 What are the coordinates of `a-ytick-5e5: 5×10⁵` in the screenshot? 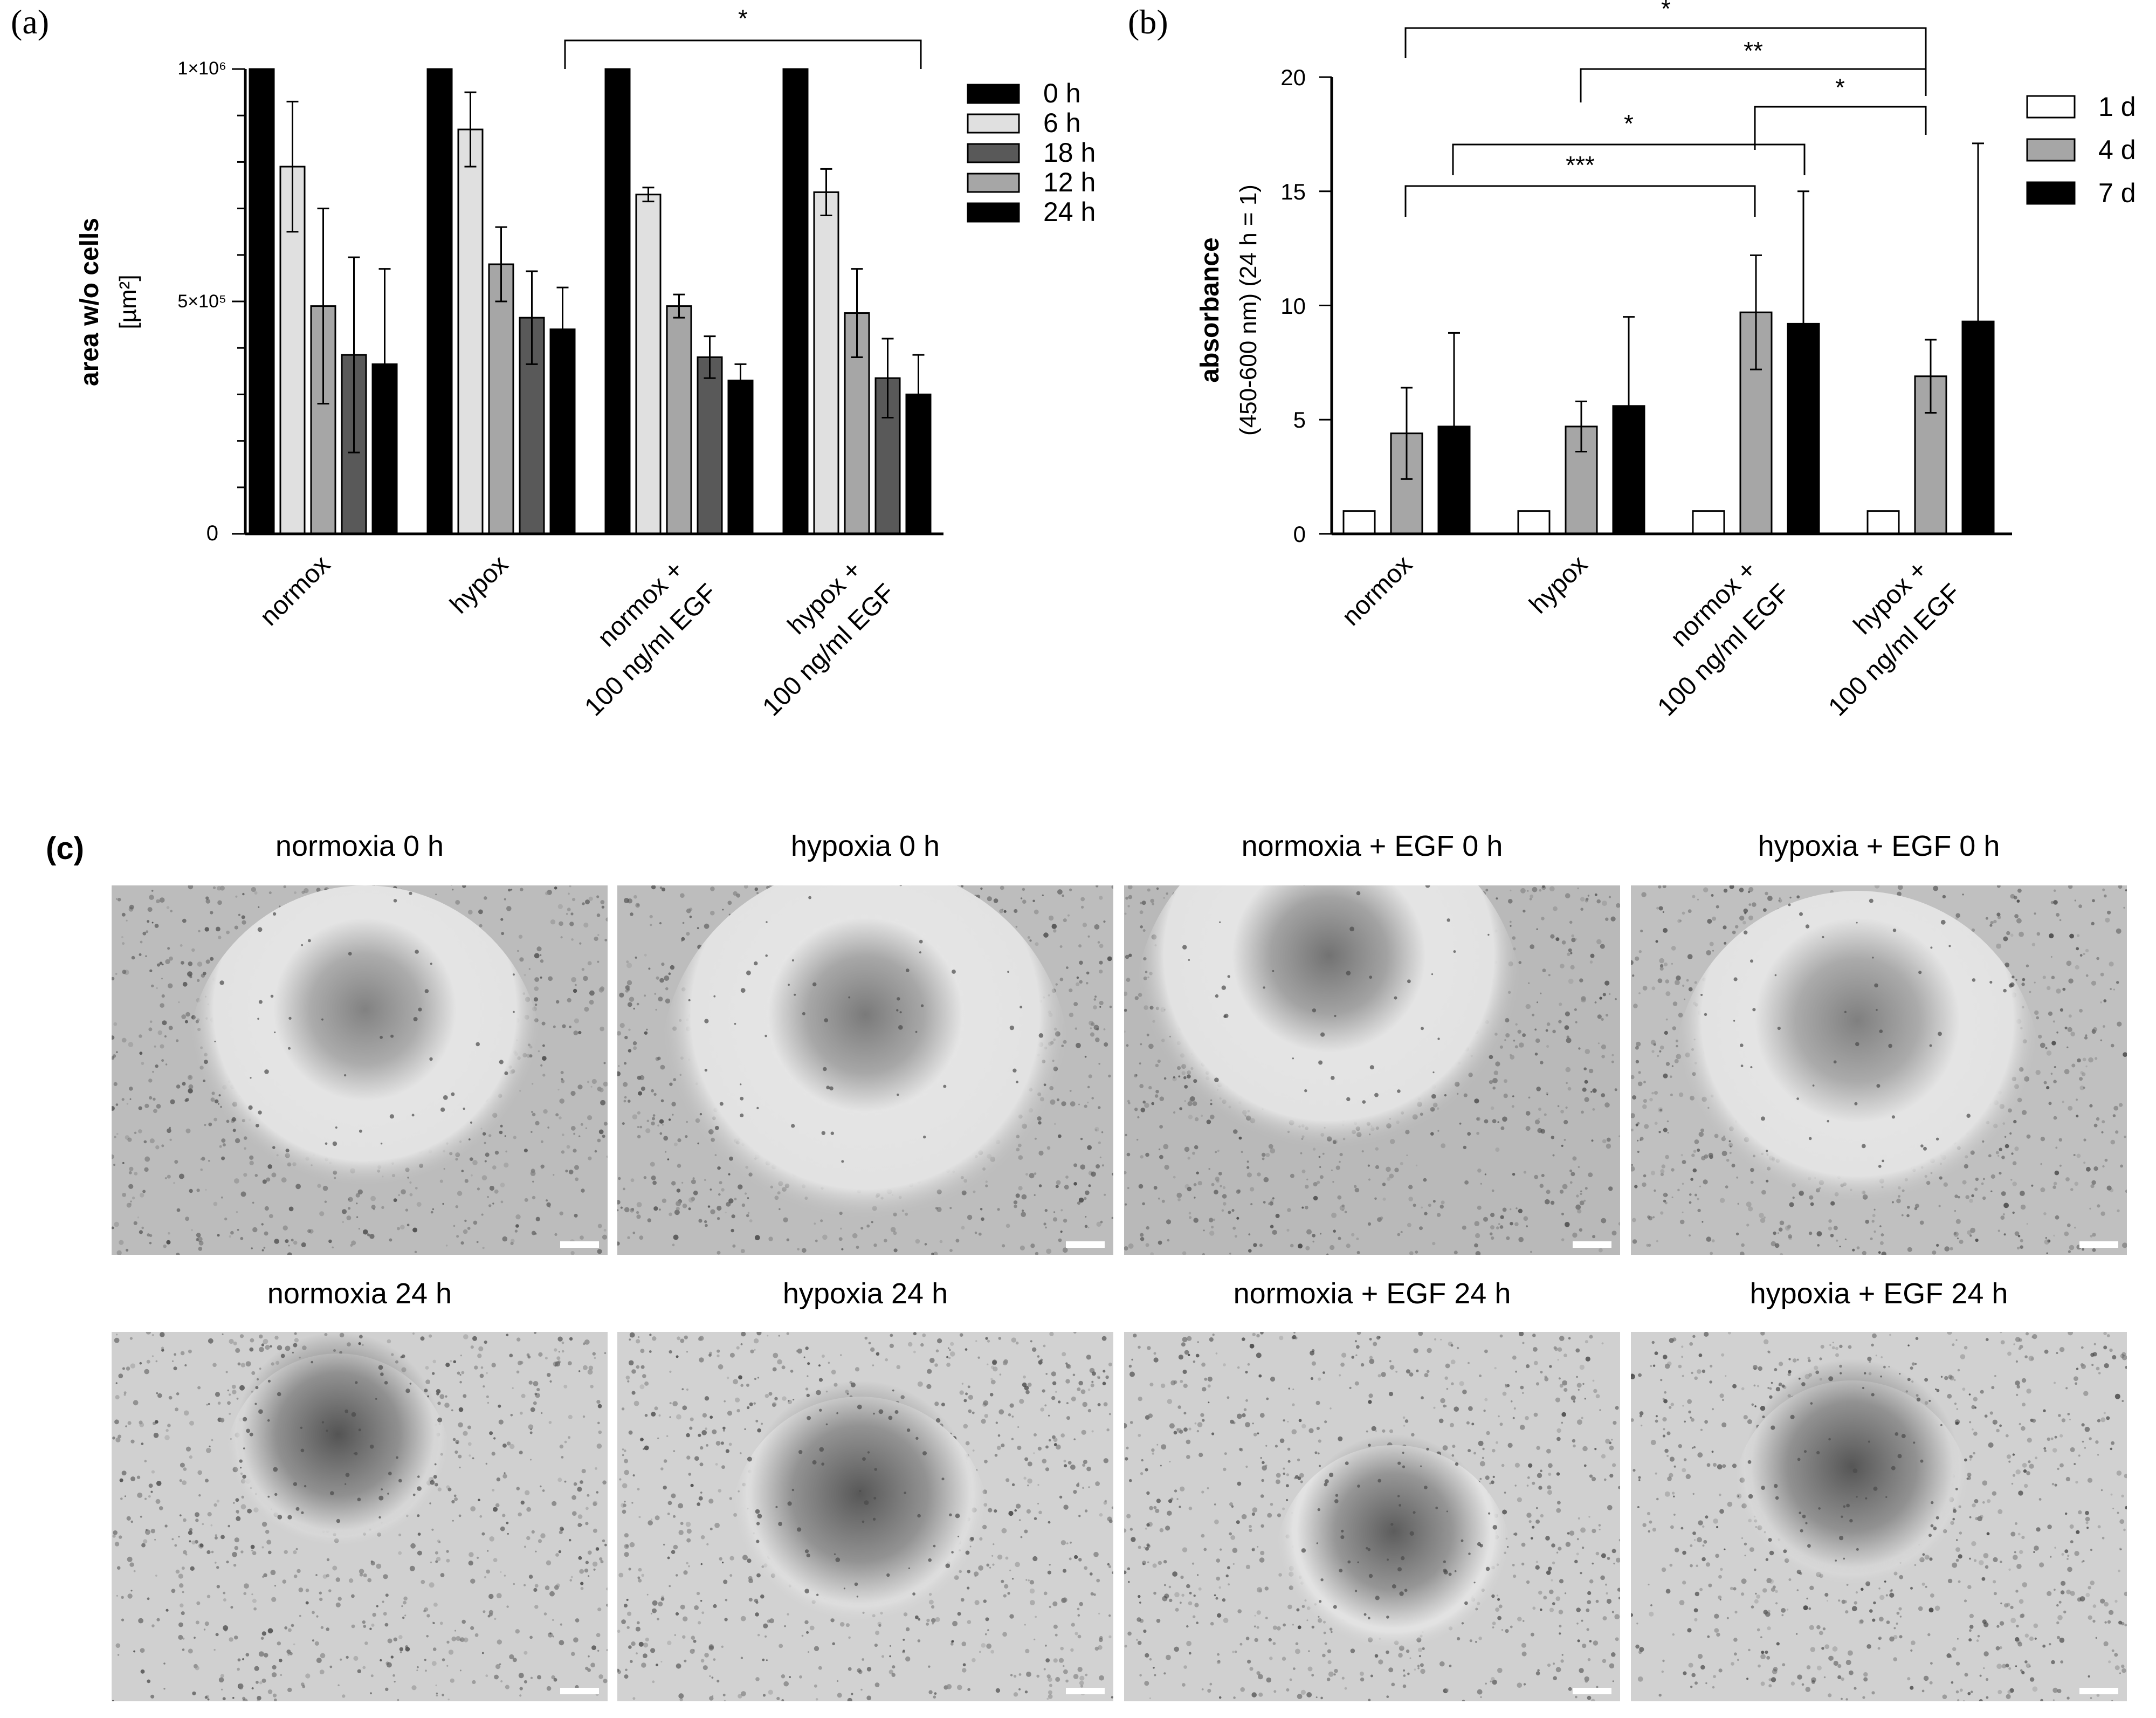 It's located at (201, 301).